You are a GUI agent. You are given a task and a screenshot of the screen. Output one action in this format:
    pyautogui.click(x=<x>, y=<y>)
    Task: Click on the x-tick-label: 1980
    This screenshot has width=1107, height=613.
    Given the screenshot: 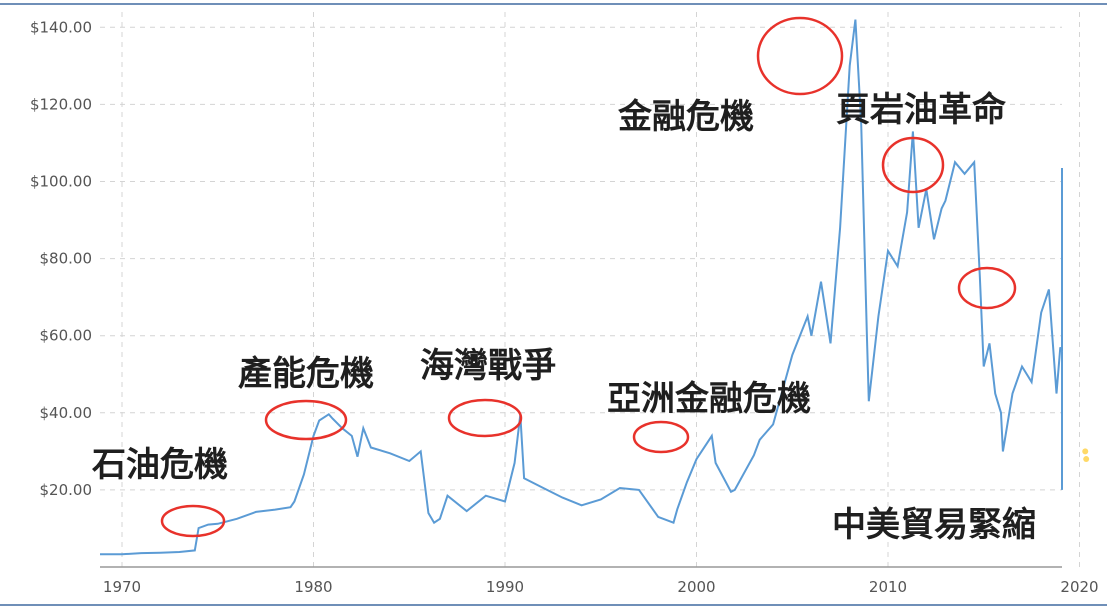 What is the action you would take?
    pyautogui.click(x=313, y=587)
    